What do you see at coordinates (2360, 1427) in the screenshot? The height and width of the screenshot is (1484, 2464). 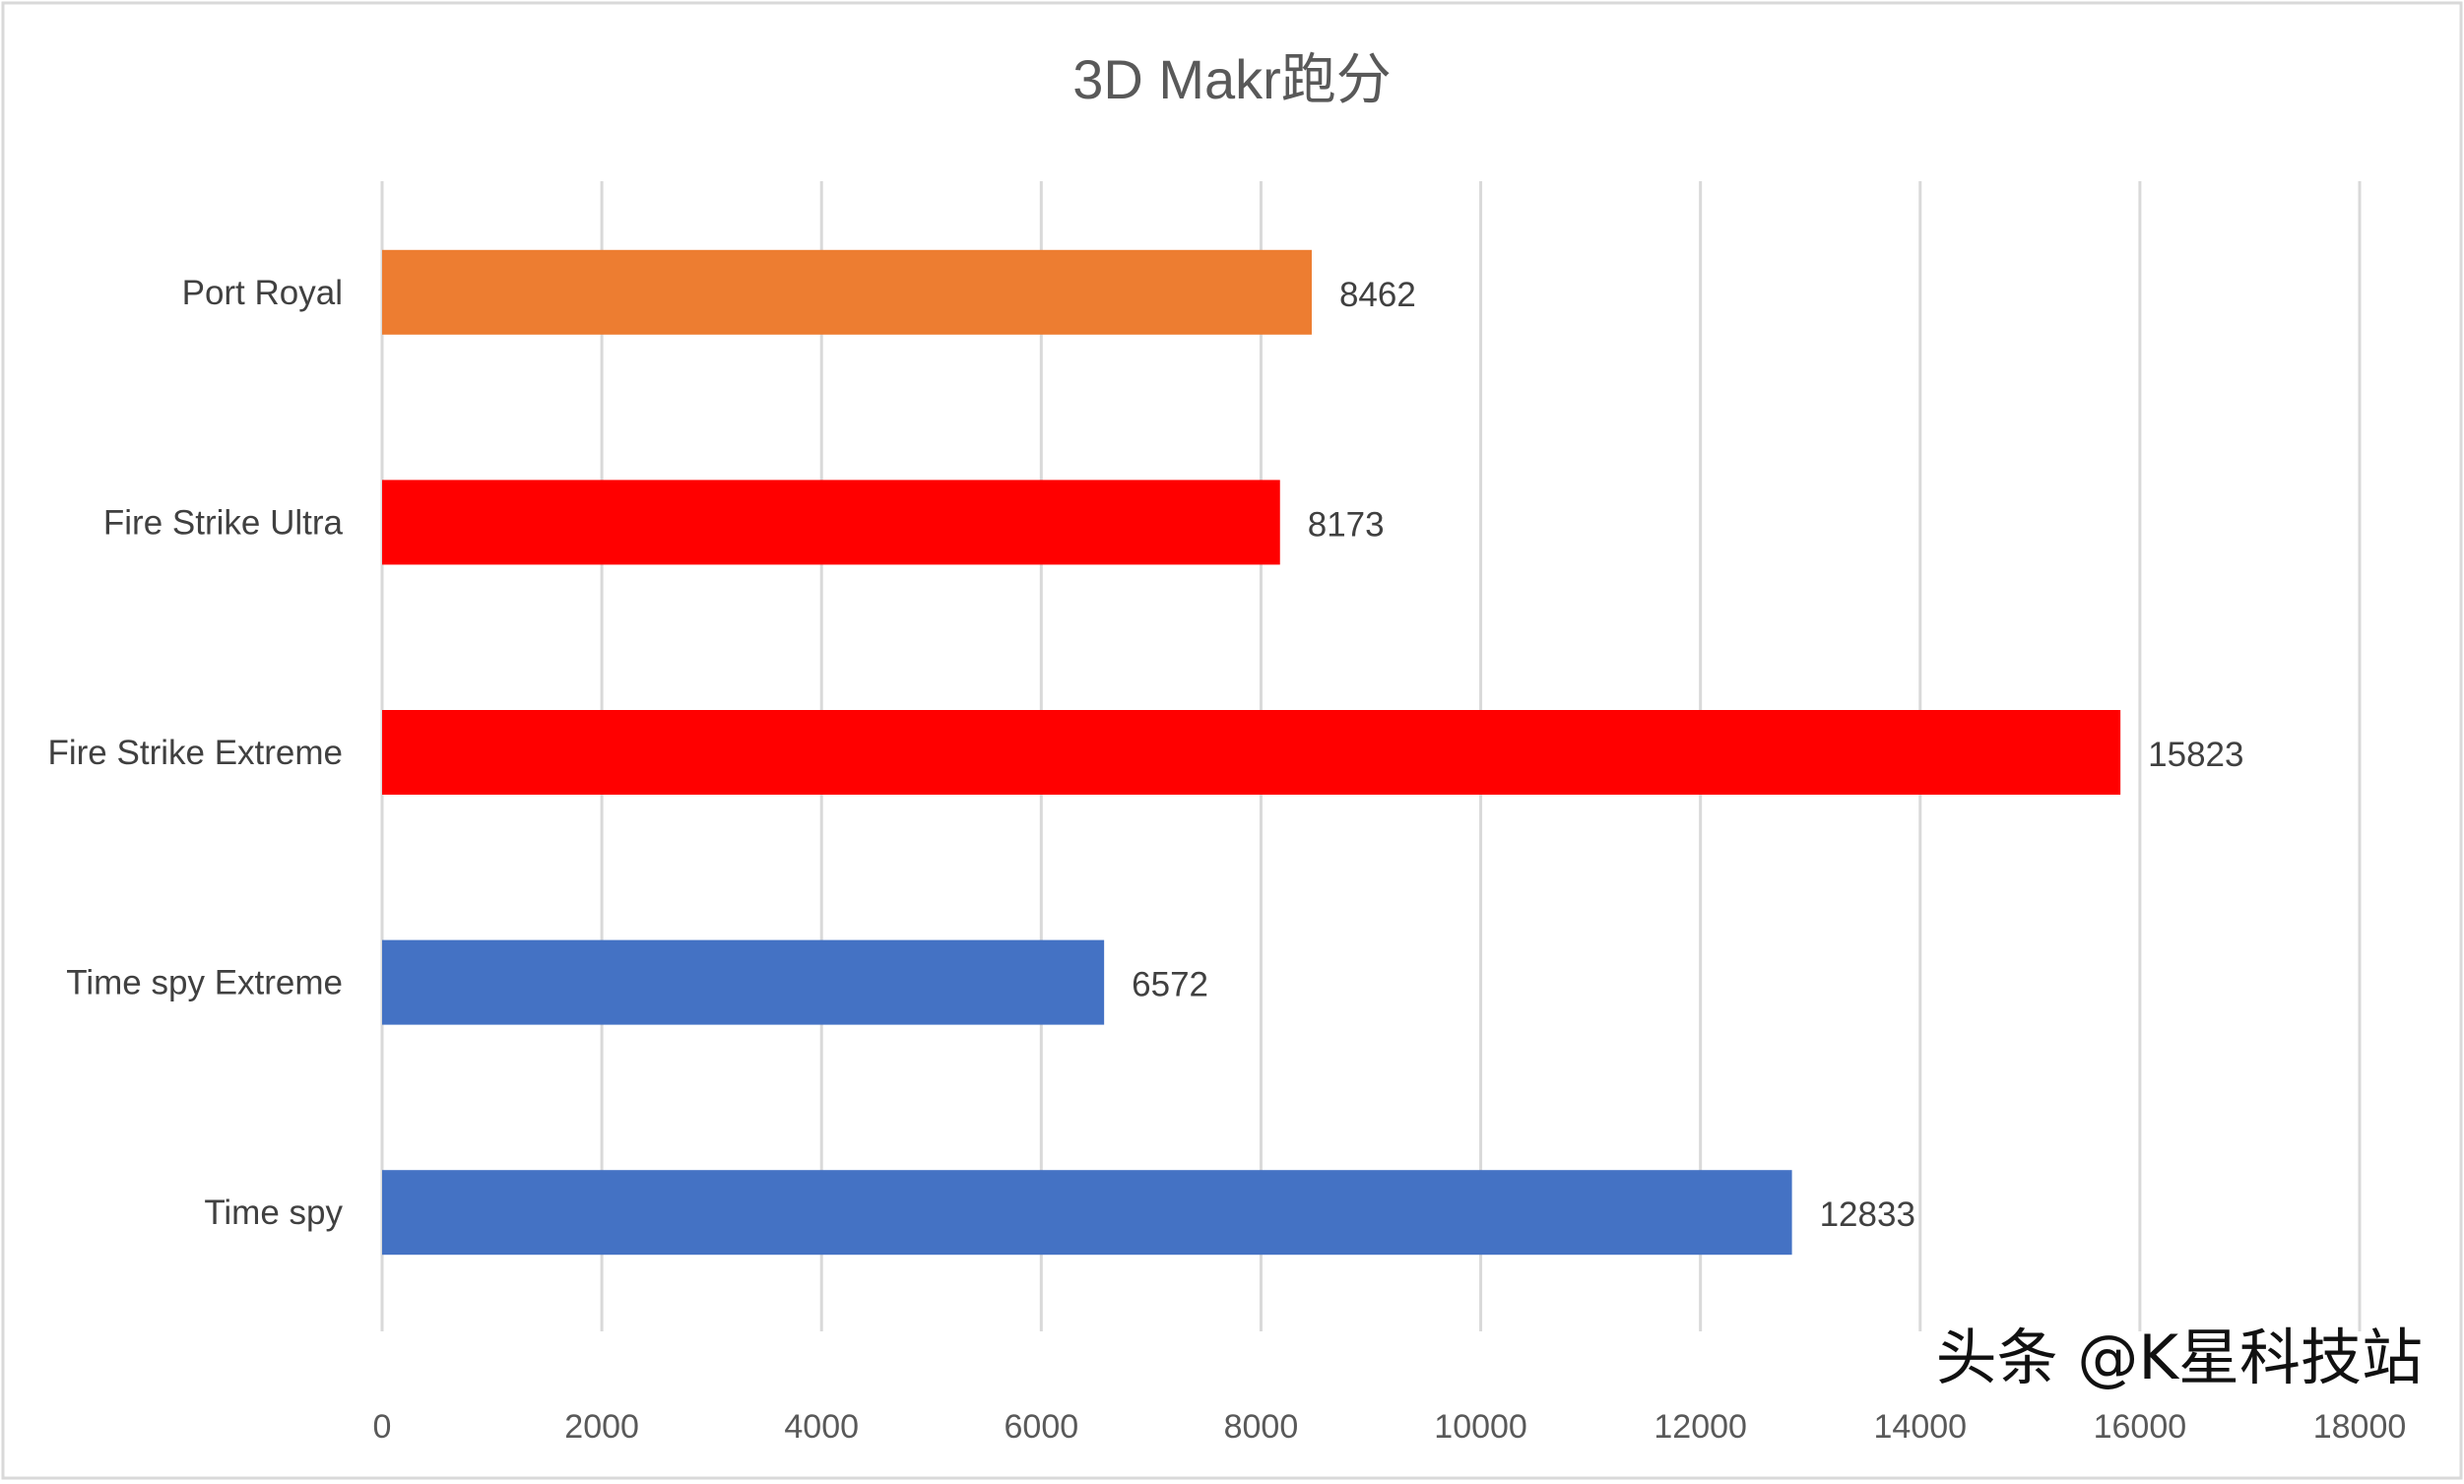 I see `x-tick-label: 18000` at bounding box center [2360, 1427].